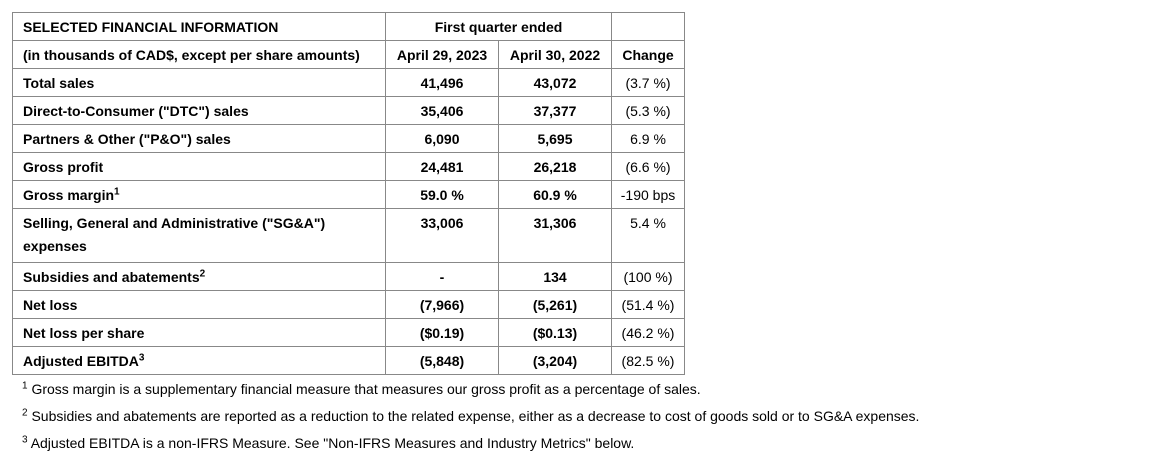 The width and height of the screenshot is (1149, 460). I want to click on change-cell: (51.4 %), so click(648, 304).